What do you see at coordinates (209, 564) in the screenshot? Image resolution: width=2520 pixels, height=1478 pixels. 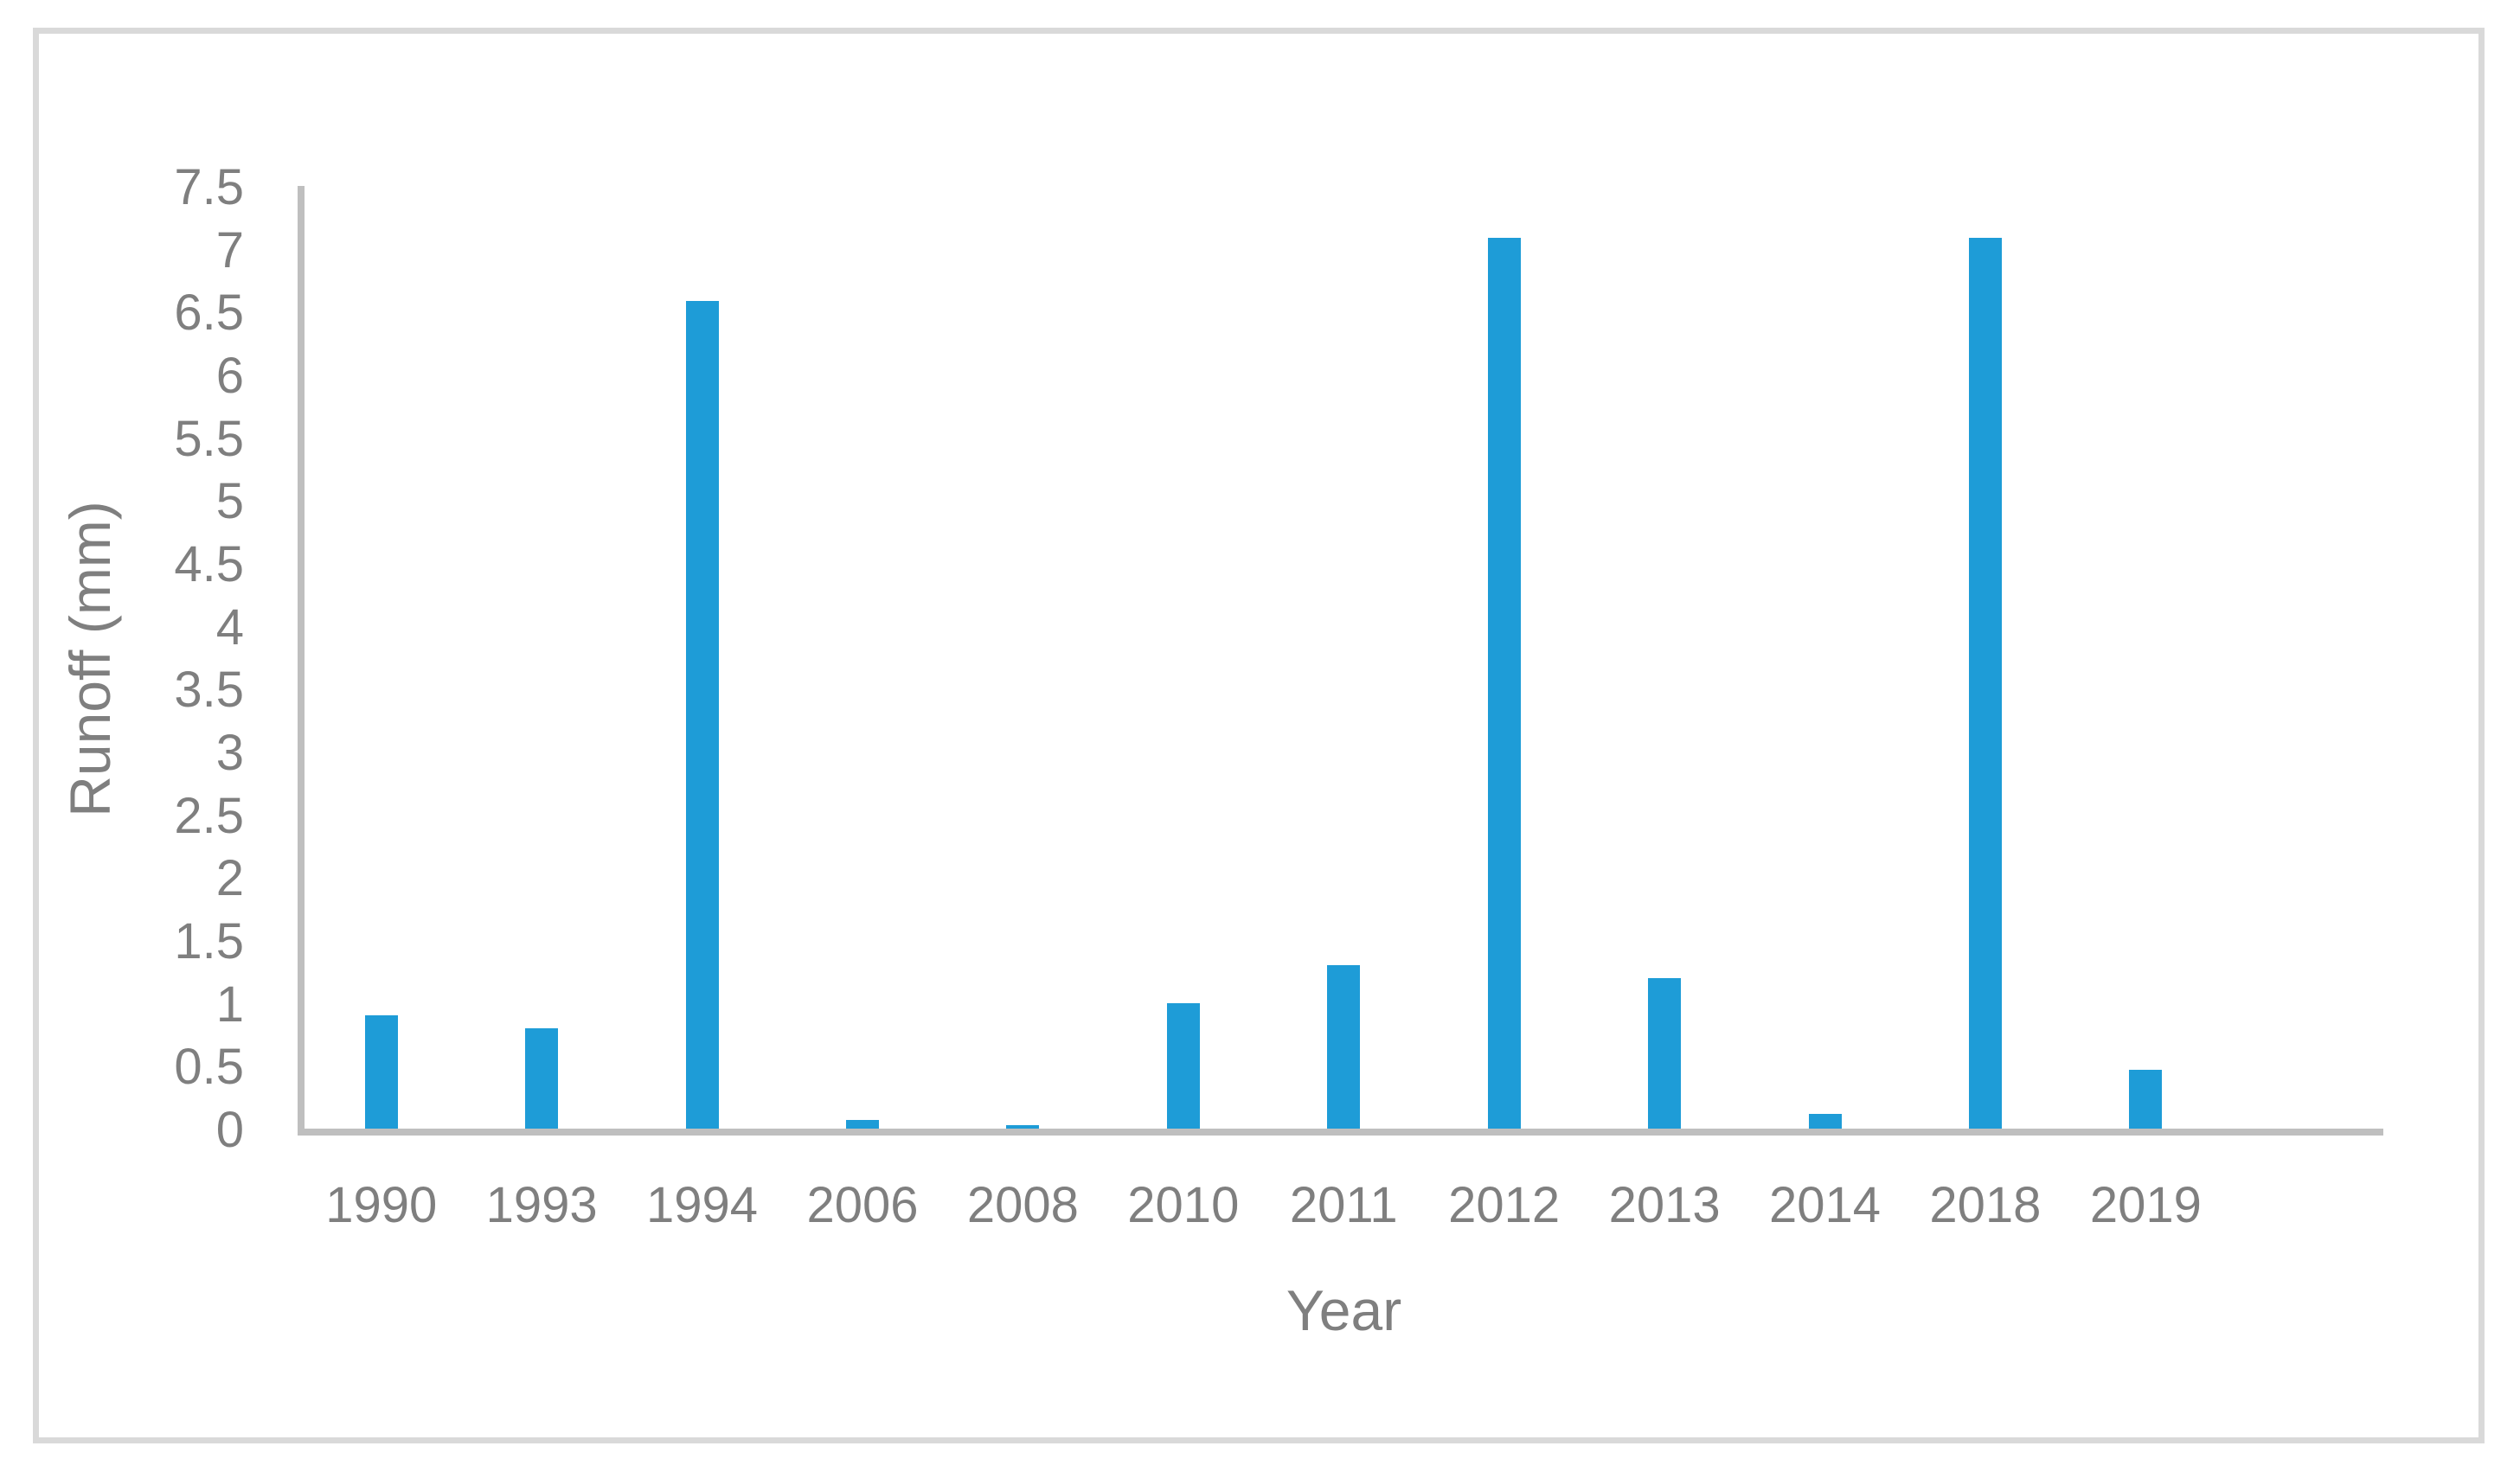 I see `y-tick-label-4.5: 4.5` at bounding box center [209, 564].